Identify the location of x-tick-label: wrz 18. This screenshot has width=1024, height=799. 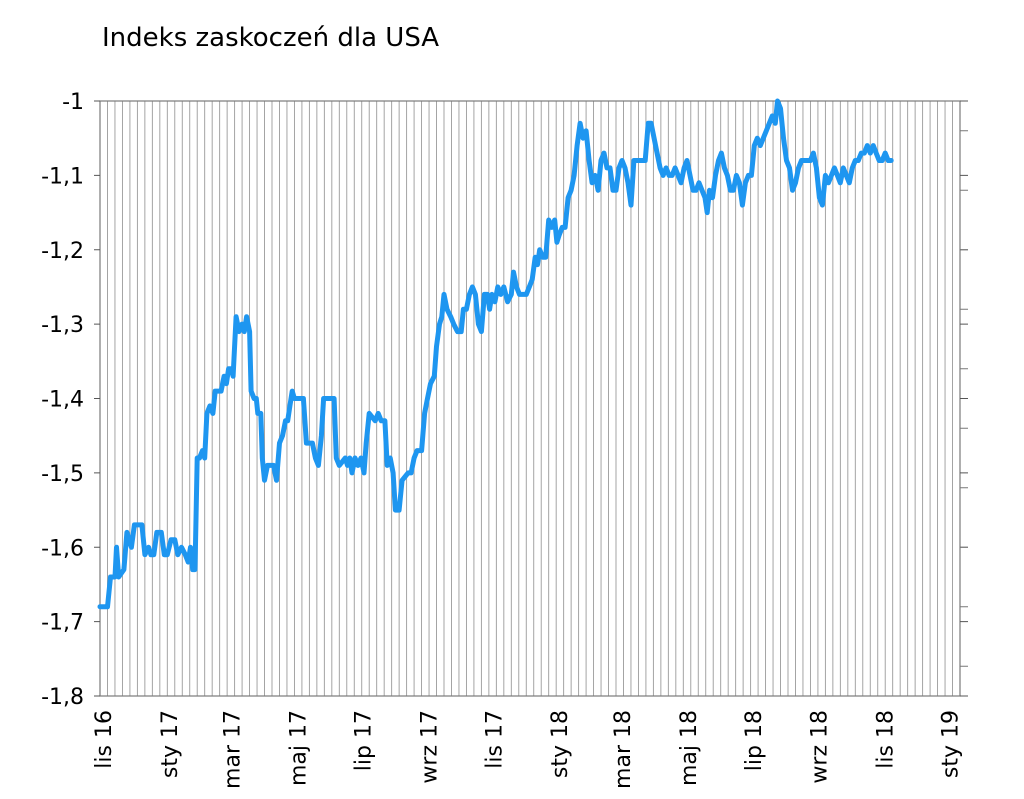
(820, 747).